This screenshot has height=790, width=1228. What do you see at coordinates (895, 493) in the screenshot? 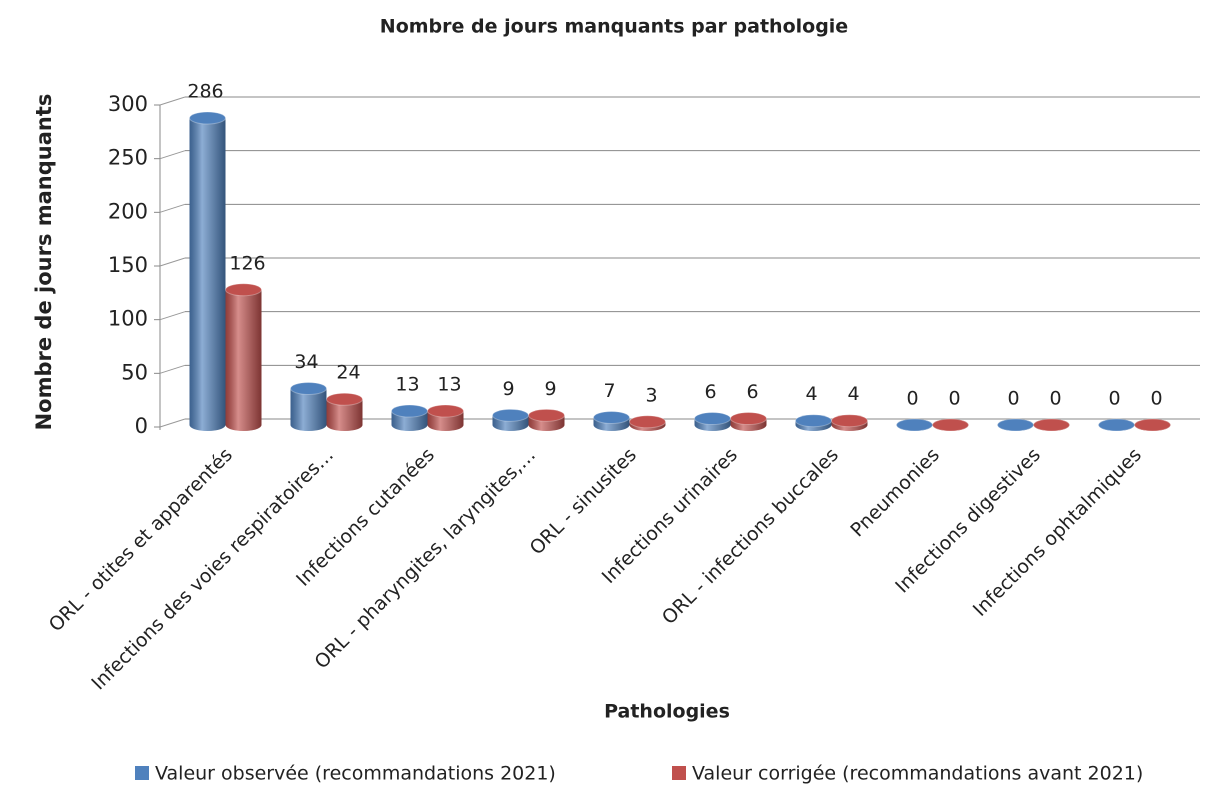
I see `x-tick-label: Pneumonies` at bounding box center [895, 493].